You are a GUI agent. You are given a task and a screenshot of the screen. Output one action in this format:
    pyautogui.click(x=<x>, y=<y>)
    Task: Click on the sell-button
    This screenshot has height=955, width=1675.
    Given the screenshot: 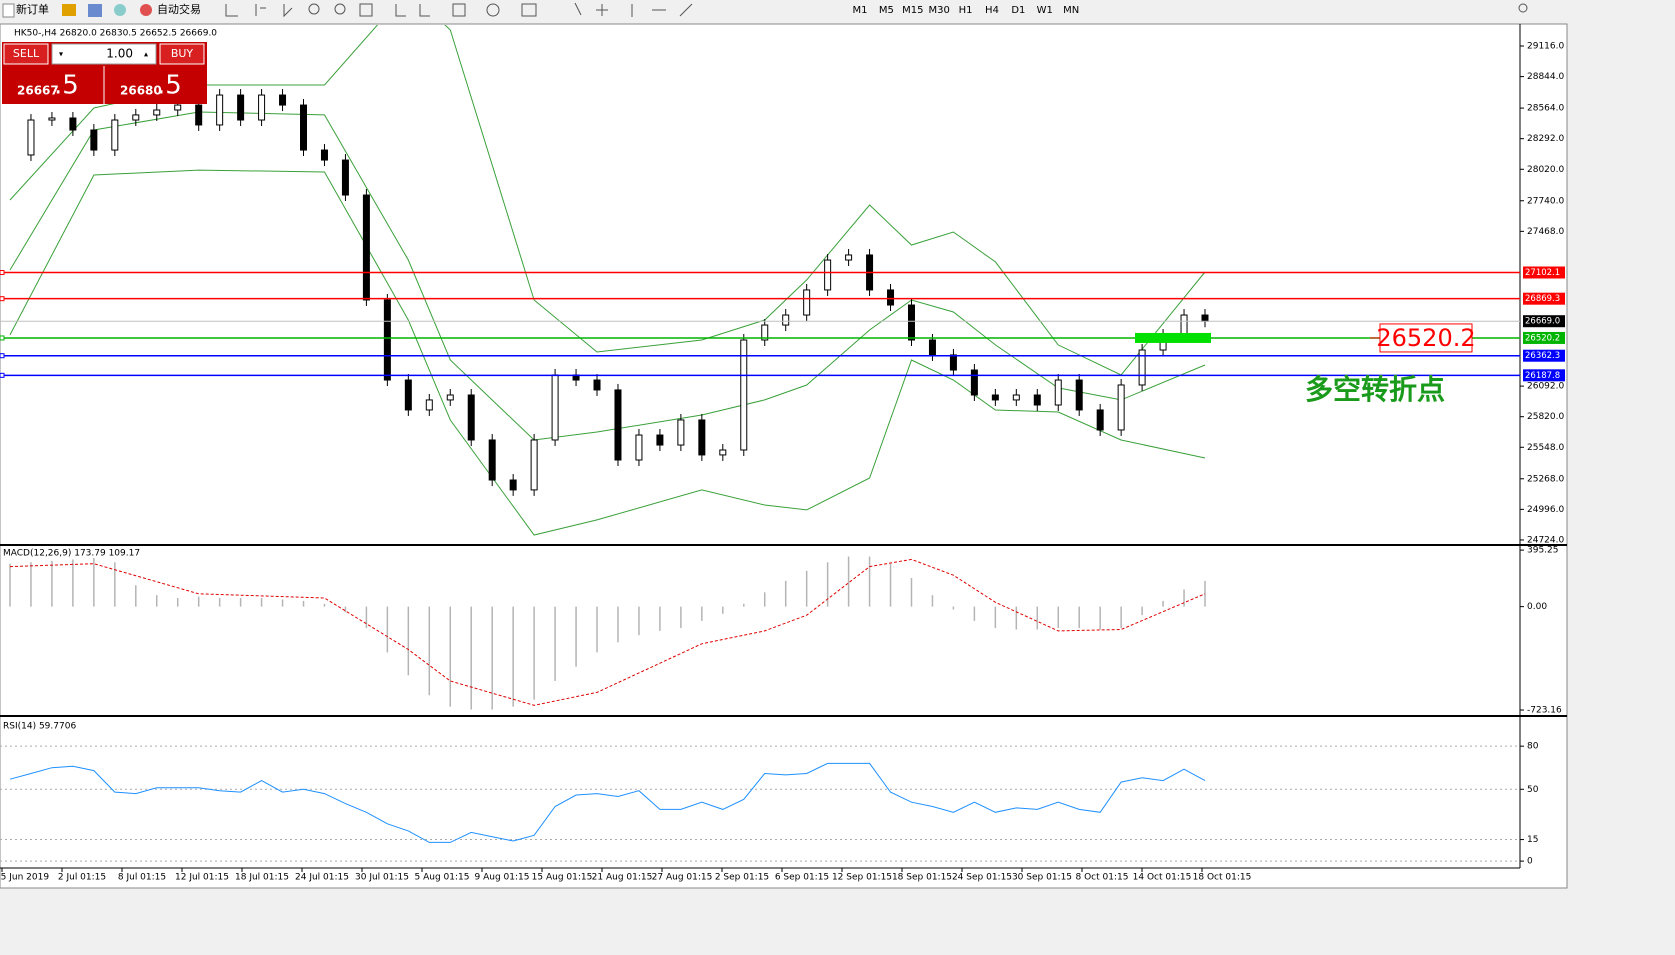 What is the action you would take?
    pyautogui.click(x=26, y=54)
    